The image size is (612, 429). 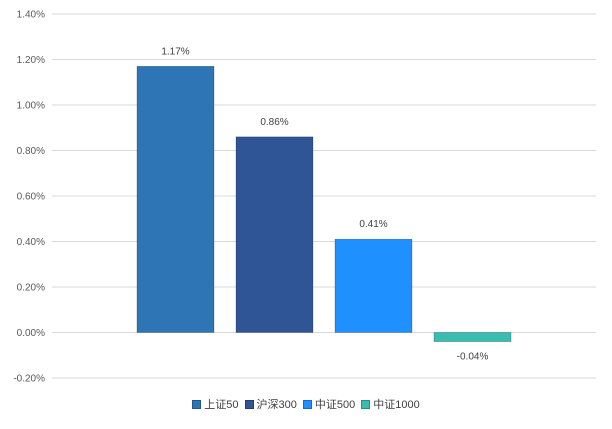 What do you see at coordinates (31, 333) in the screenshot?
I see `y-tick-label: 0.00%` at bounding box center [31, 333].